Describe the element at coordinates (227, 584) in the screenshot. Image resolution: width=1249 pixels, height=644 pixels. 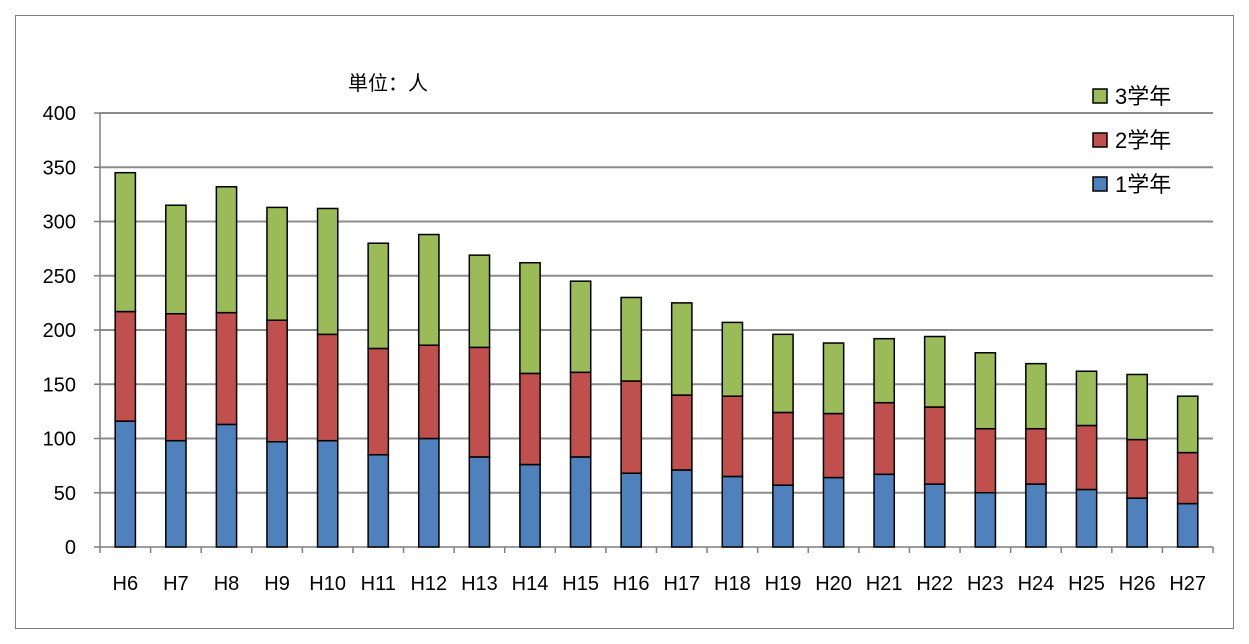
I see `x-tick-label: H8` at that location.